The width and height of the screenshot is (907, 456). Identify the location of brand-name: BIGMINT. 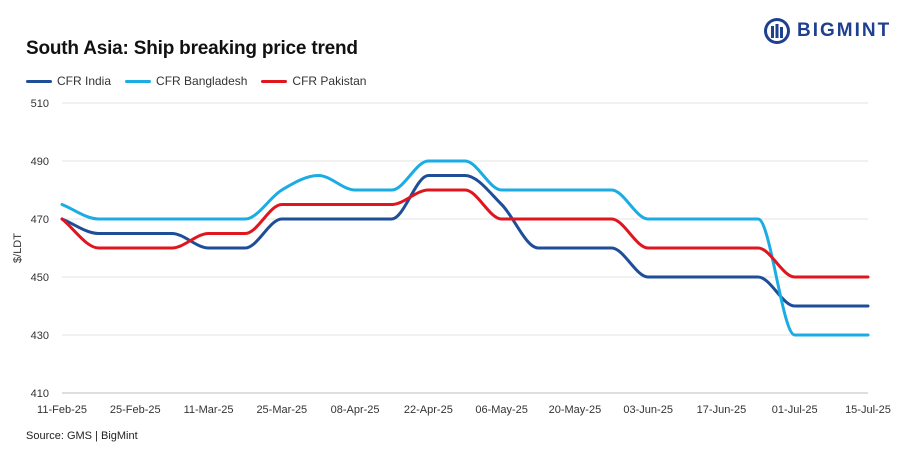
(844, 30).